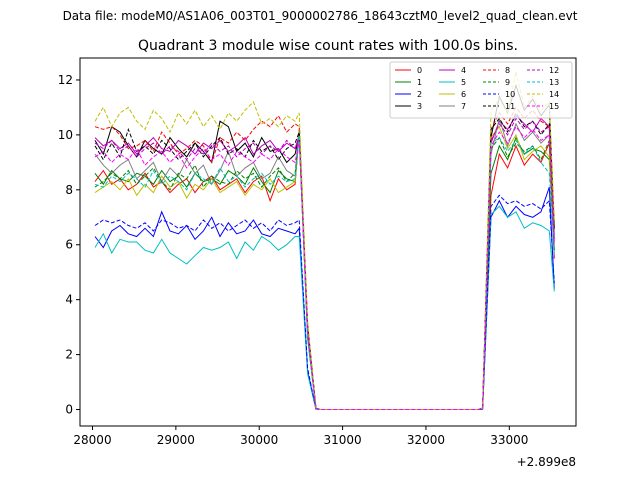  I want to click on y-tick-label: 8, so click(69, 190).